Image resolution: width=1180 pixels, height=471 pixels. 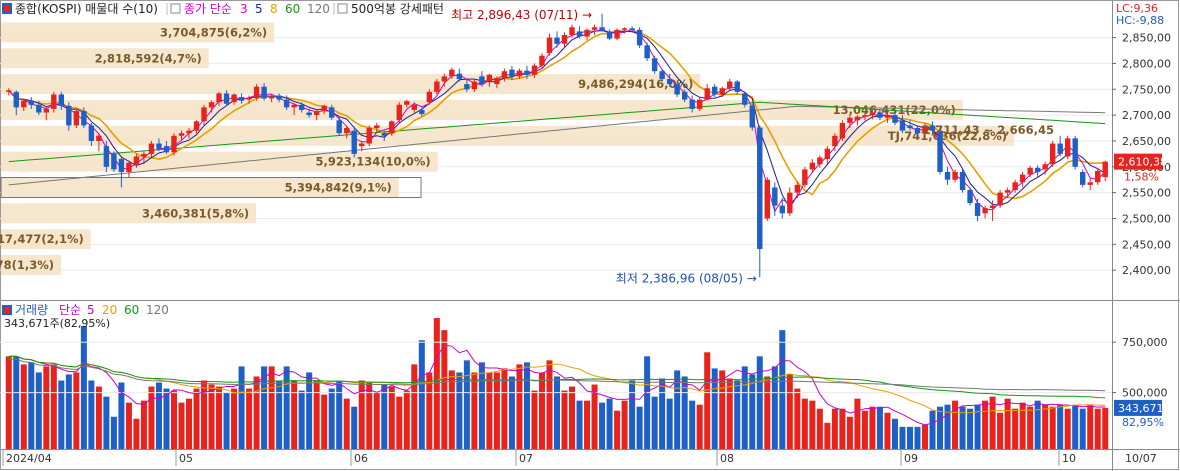 I want to click on low-price-annotation: 최저 2,386,96 (08/05) →, so click(x=686, y=278).